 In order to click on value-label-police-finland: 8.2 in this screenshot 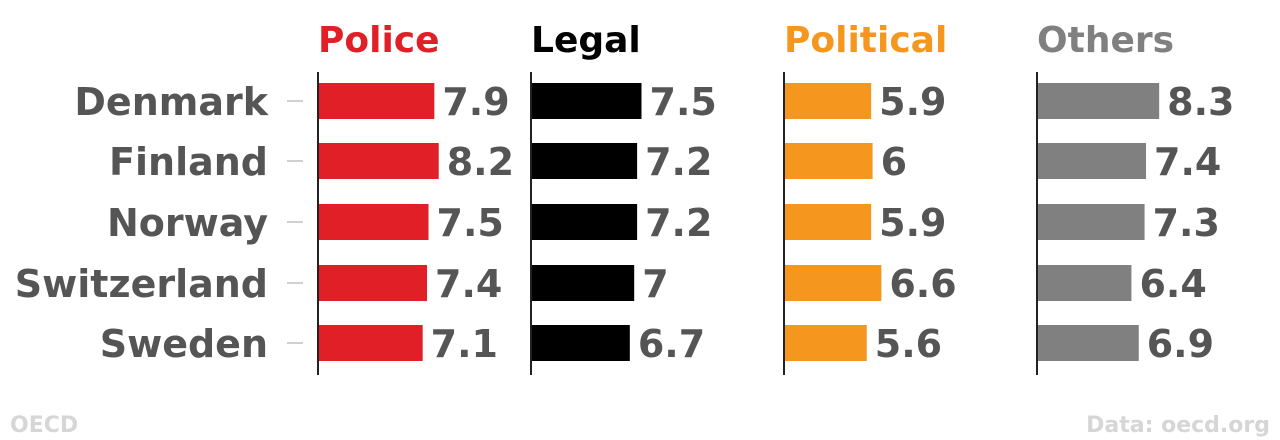, I will do `click(480, 162)`.